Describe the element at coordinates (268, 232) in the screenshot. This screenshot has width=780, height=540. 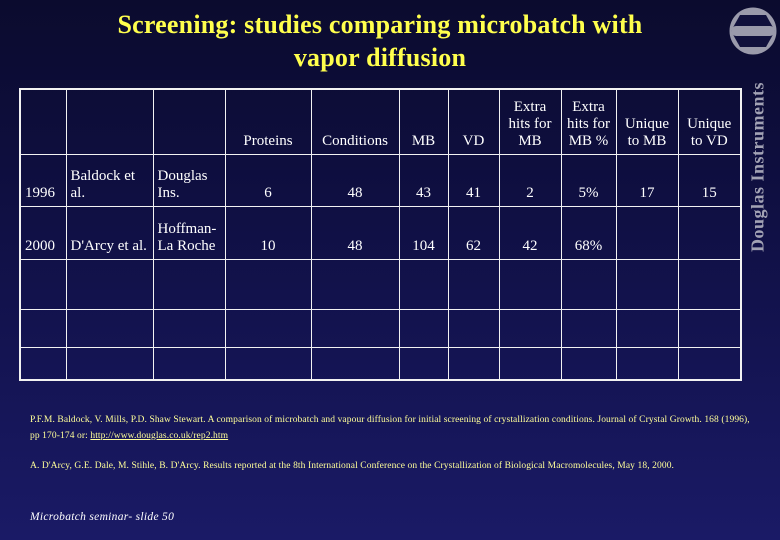
I see `cell-proteins: 10` at that location.